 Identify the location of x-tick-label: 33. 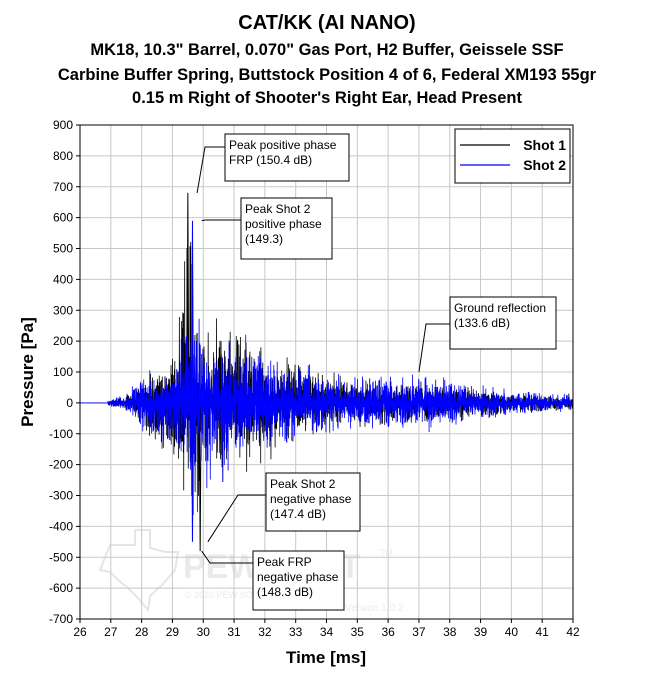
(296, 632).